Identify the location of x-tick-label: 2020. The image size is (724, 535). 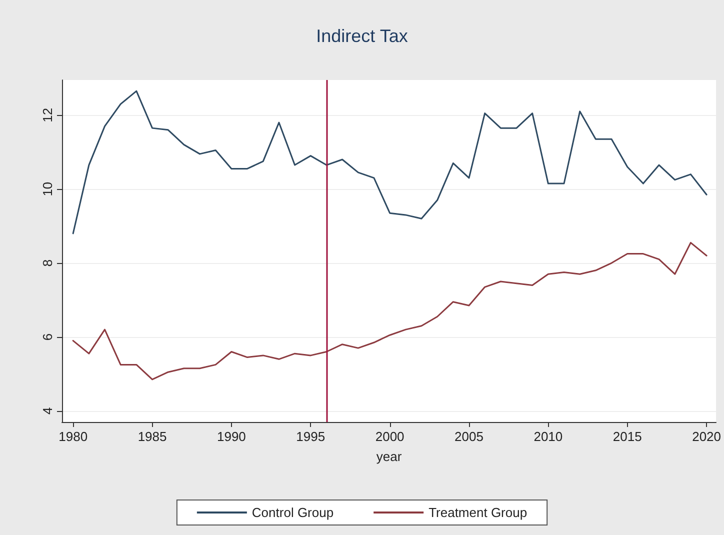
(706, 436).